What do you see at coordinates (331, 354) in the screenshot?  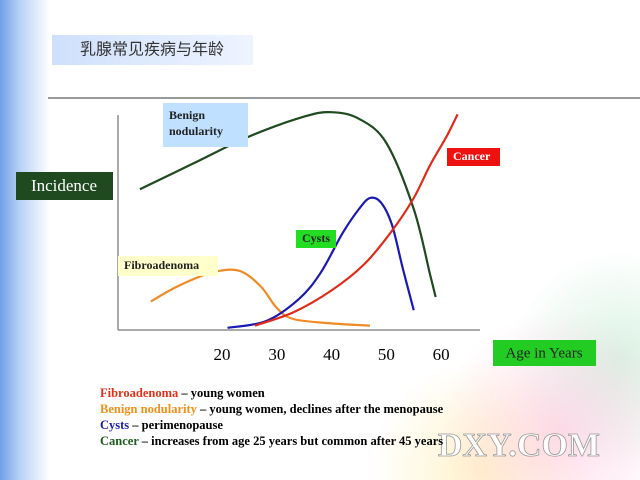 I see `x-tick-label: 40` at bounding box center [331, 354].